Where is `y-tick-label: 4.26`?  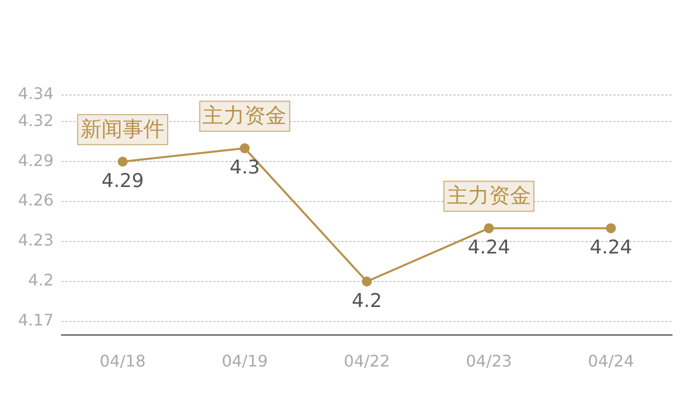
y-tick-label: 4.26 is located at coordinates (36, 200).